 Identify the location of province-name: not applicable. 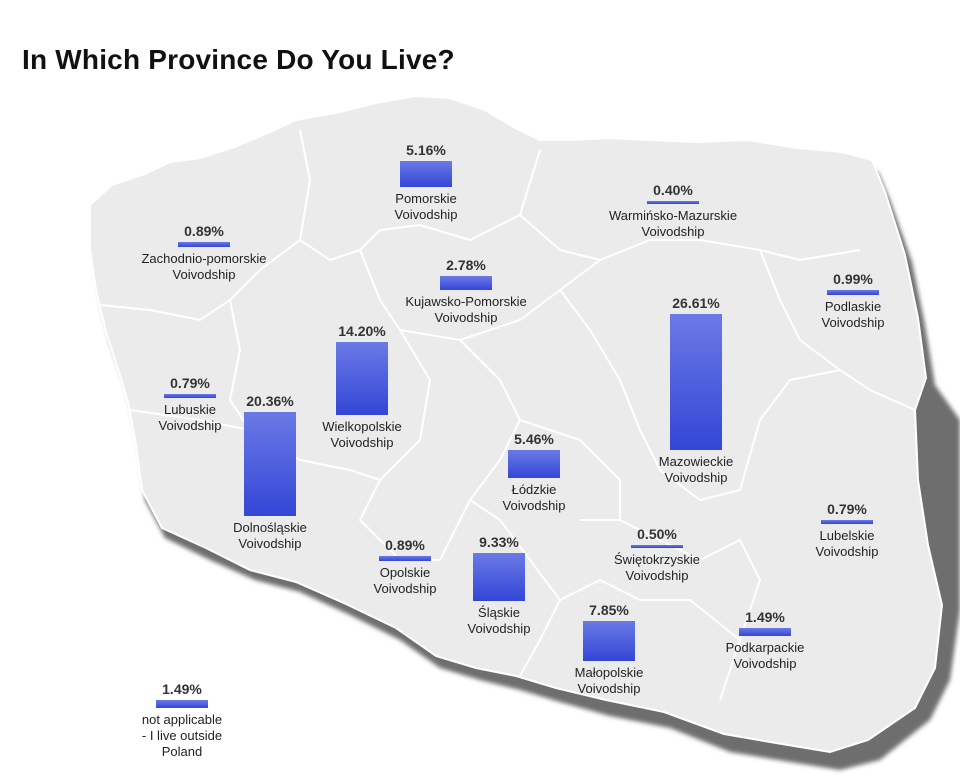
(182, 719).